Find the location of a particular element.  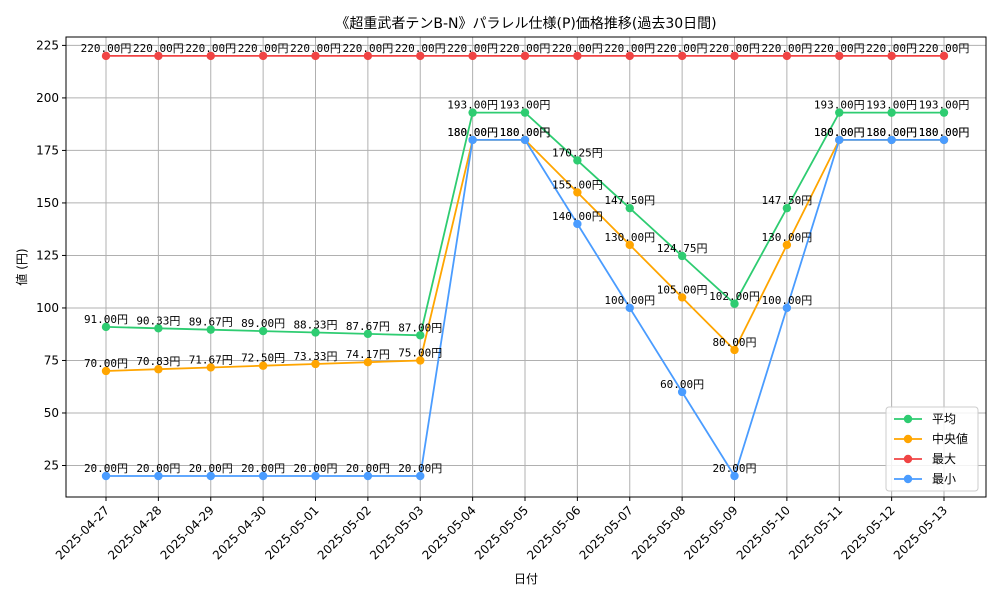

data-label-最小: 140.00円 is located at coordinates (577, 216).